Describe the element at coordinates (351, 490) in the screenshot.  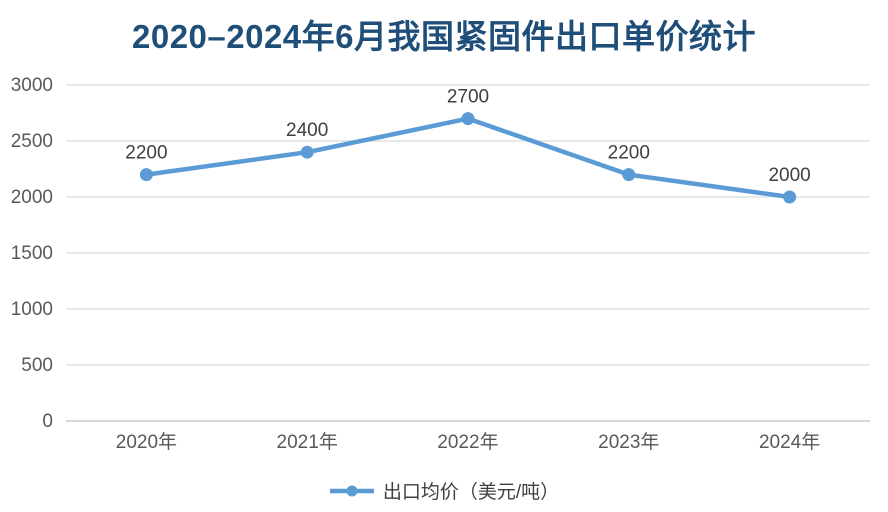
I see `legend-line-marker-icon` at that location.